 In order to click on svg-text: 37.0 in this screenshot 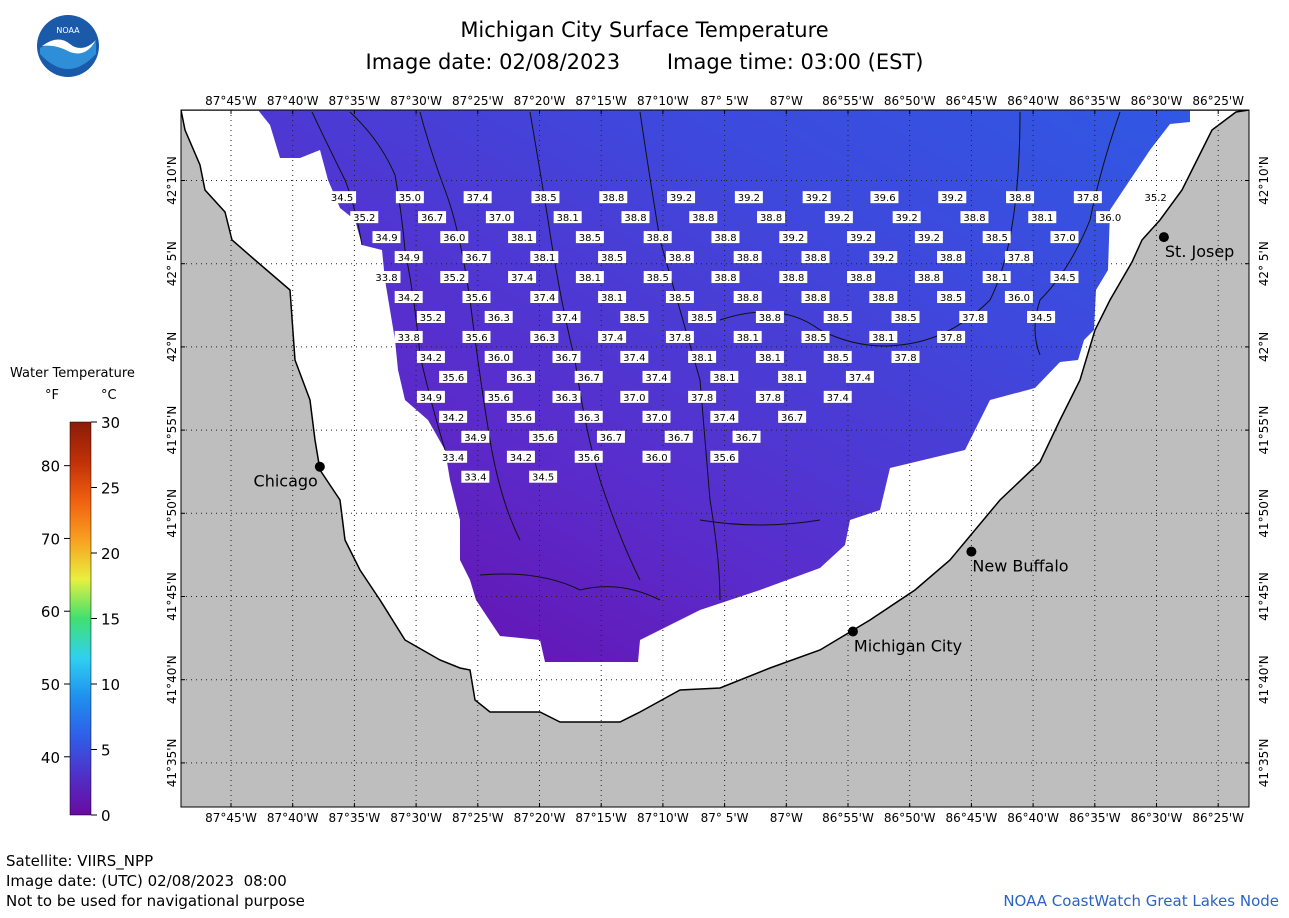, I will do `click(1064, 238)`.